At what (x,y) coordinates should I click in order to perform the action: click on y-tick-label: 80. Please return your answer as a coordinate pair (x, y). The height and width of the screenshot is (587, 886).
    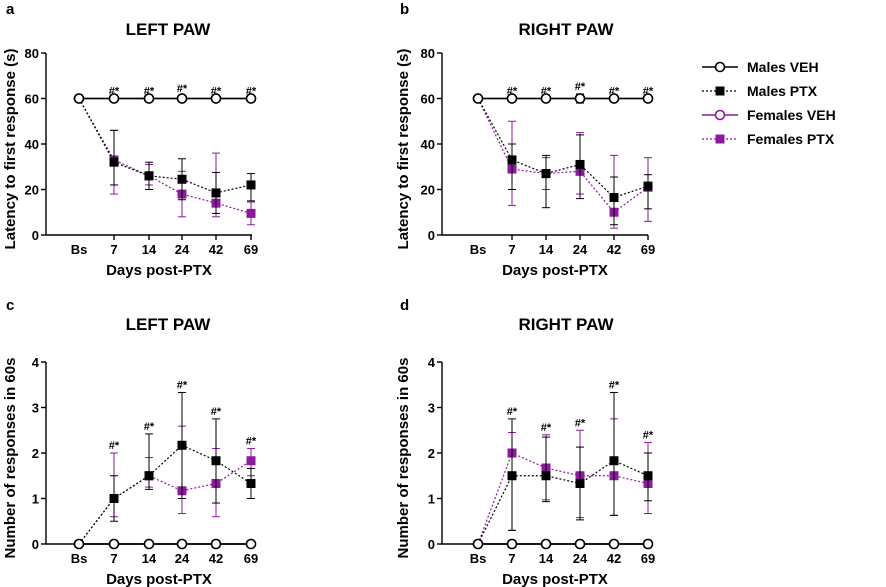
    Looking at the image, I should click on (32, 53).